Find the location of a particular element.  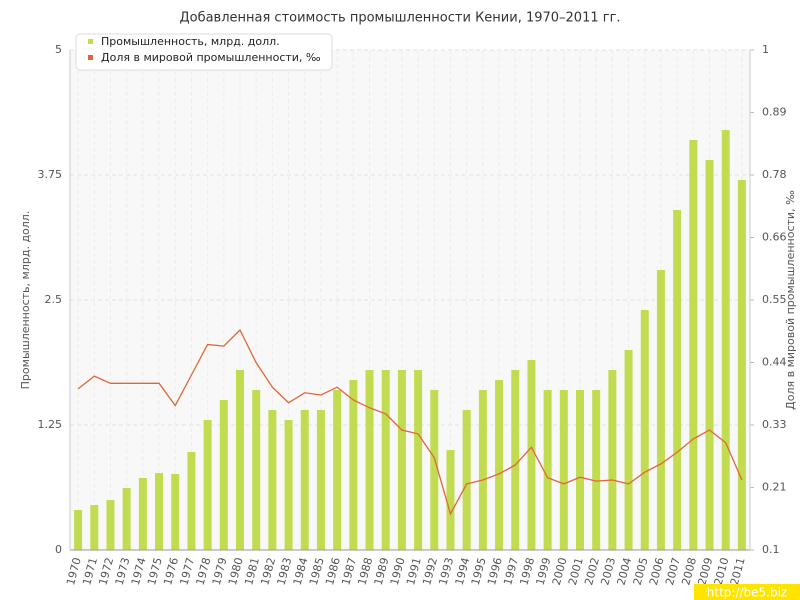

legend-label: Доля в мировой промышленности, ‰ is located at coordinates (211, 57).